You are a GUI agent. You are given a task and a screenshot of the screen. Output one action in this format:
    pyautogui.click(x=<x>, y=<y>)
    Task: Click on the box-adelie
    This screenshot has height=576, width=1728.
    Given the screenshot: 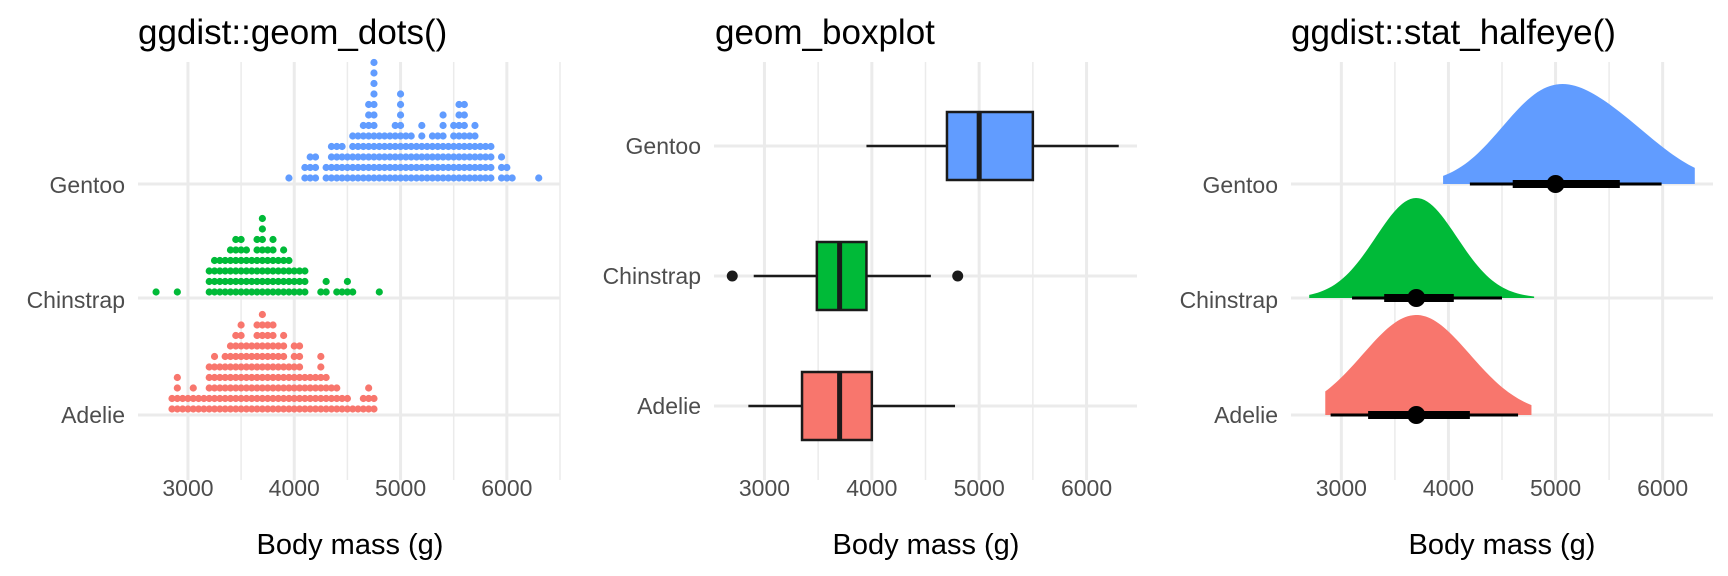 What is the action you would take?
    pyautogui.click(x=837, y=406)
    